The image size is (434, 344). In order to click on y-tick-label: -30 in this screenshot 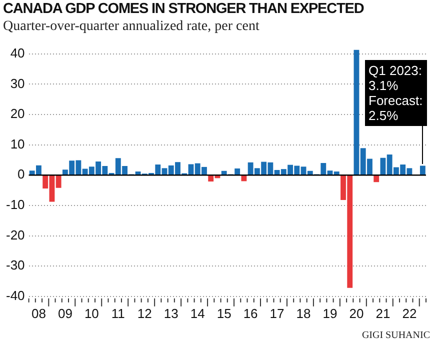, I will do `click(15, 265)`.